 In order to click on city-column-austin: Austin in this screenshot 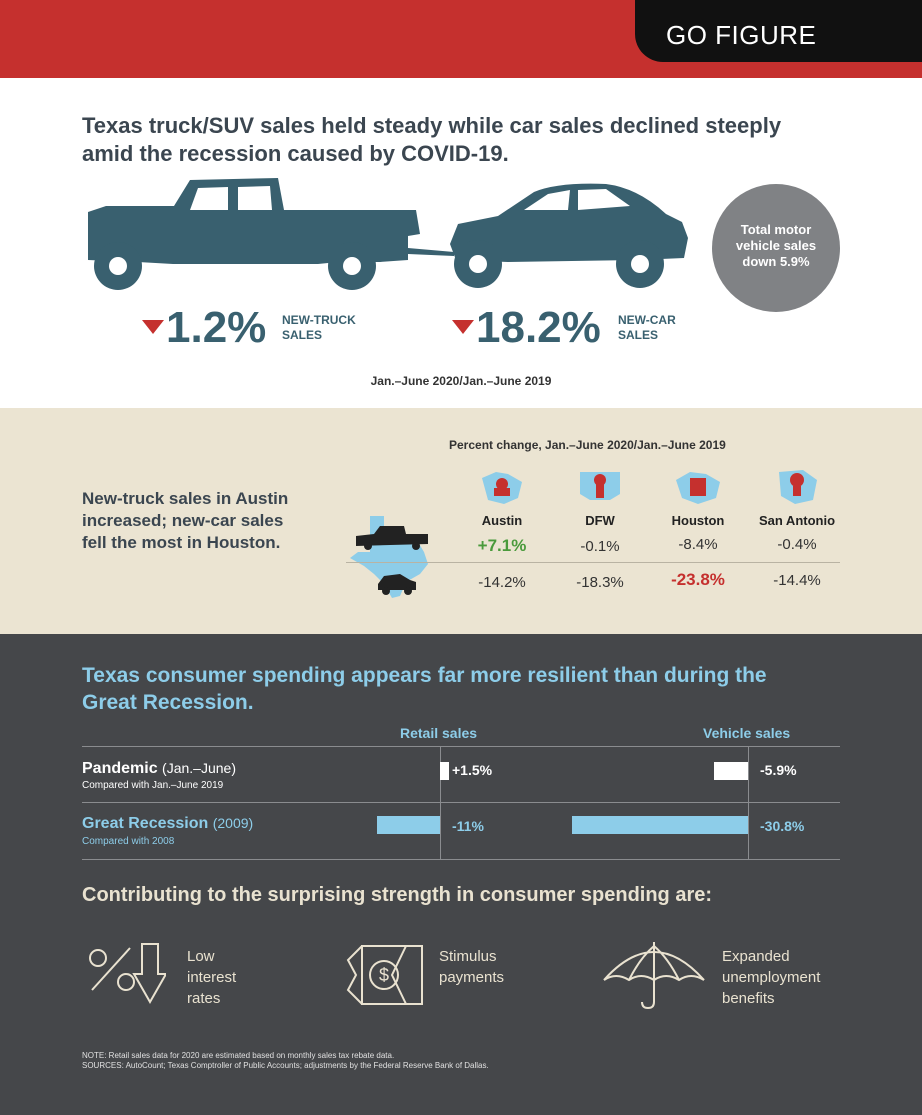, I will do `click(502, 498)`.